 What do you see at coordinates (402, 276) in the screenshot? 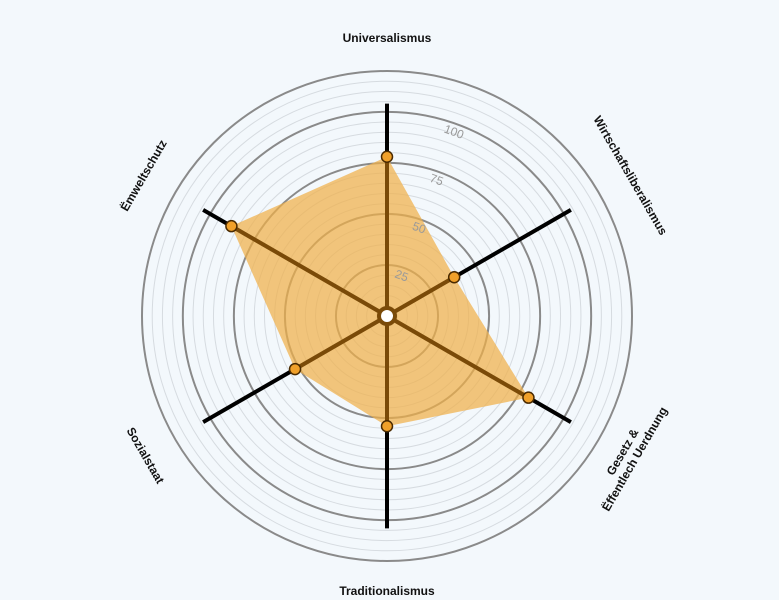
I see `tick-label: 25` at bounding box center [402, 276].